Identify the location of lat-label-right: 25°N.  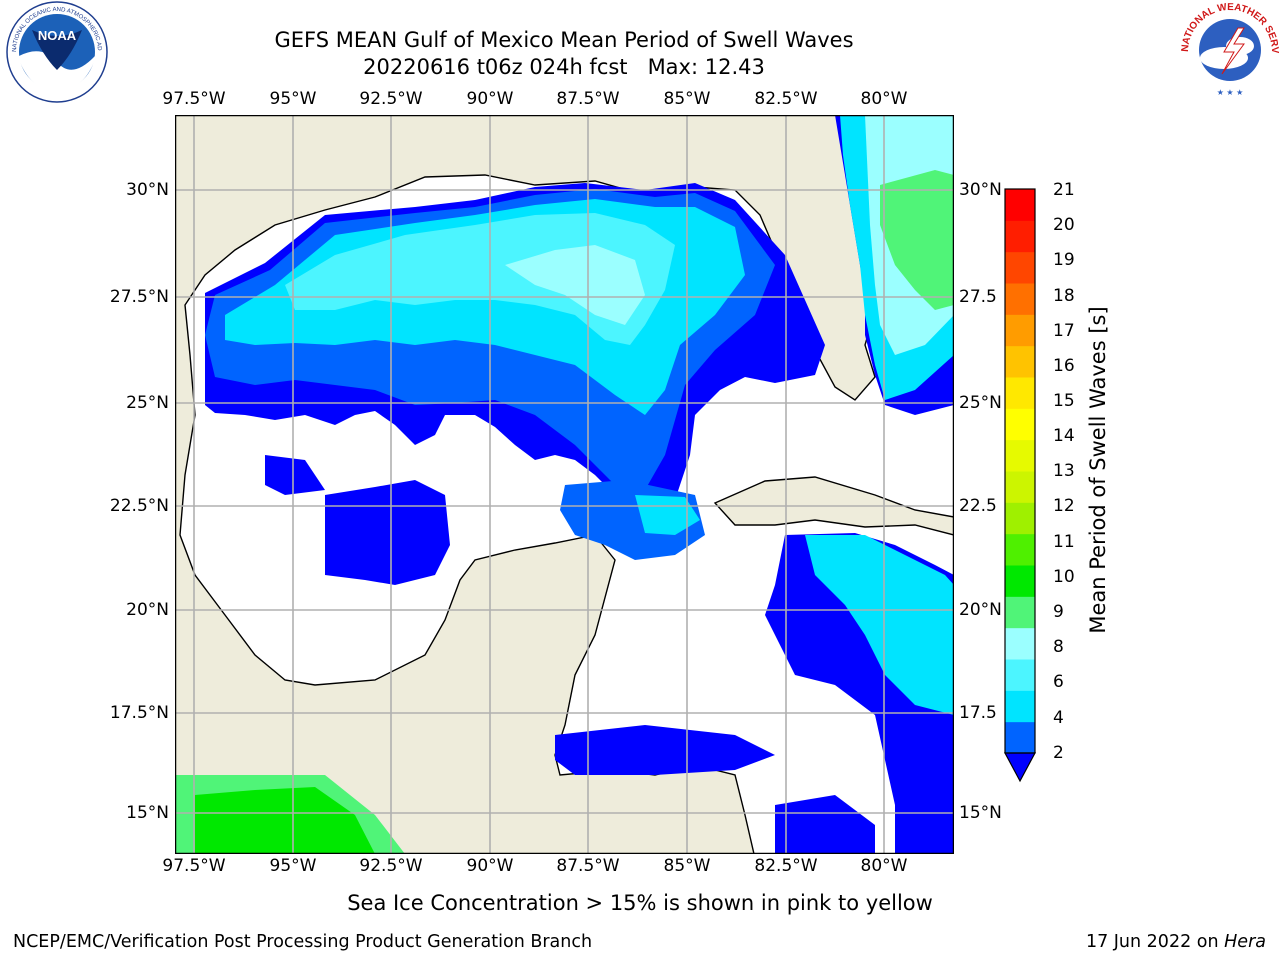
(980, 403).